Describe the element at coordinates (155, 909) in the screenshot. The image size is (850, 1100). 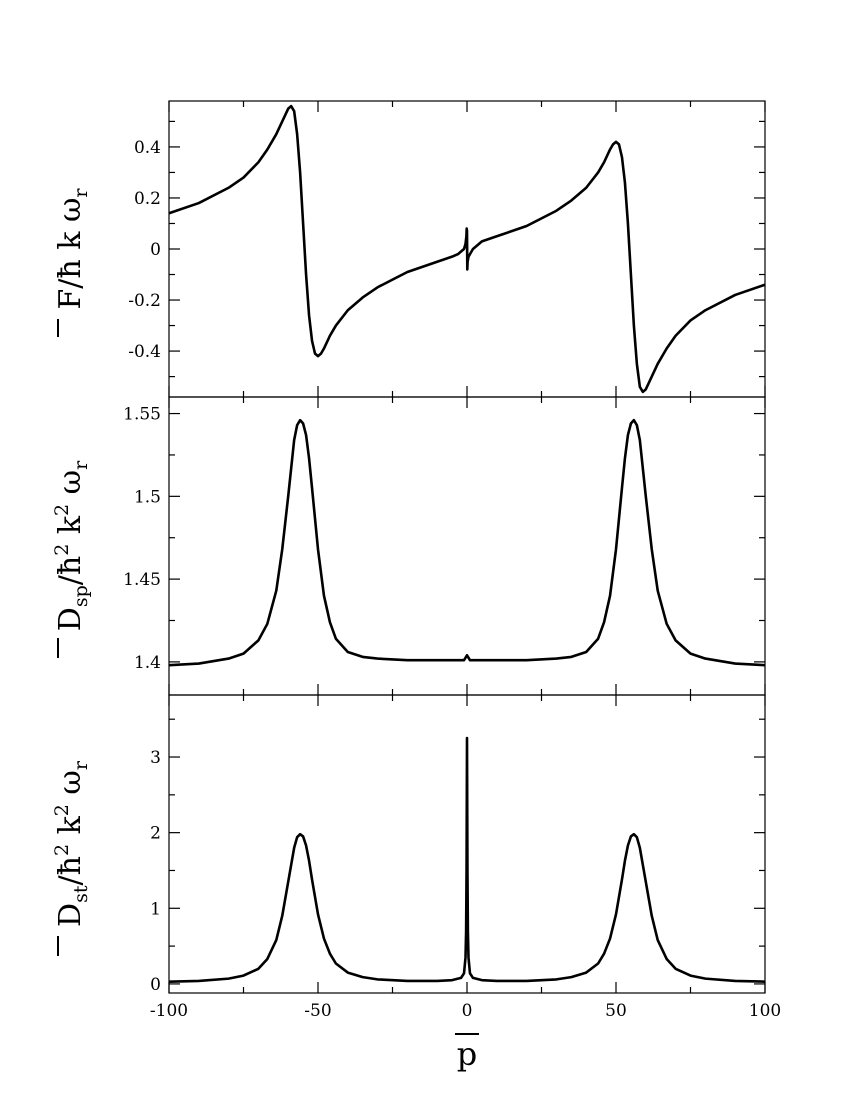
I see `y-tick-label: 1` at that location.